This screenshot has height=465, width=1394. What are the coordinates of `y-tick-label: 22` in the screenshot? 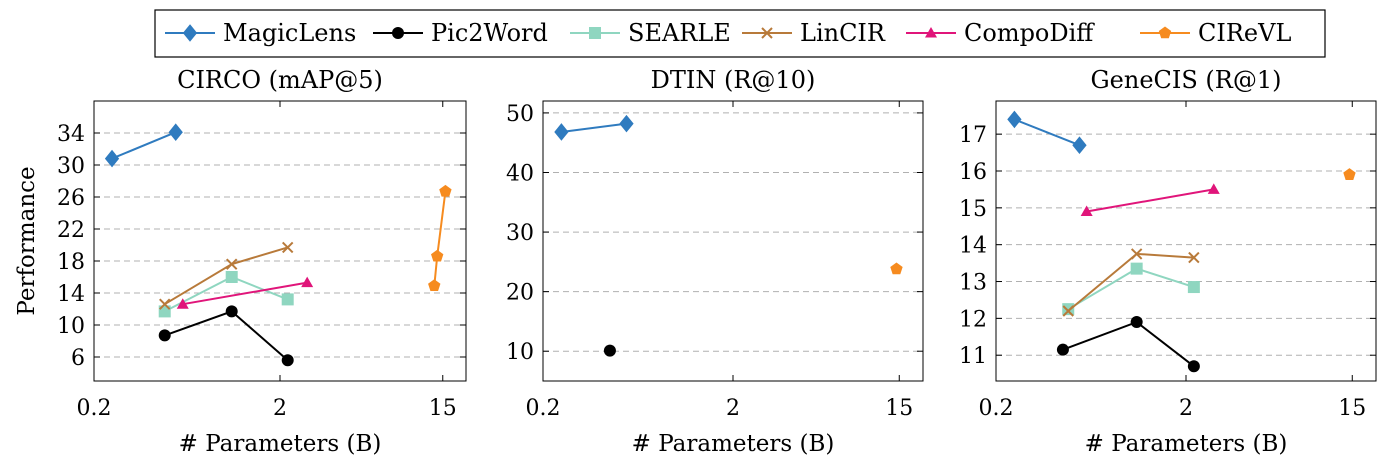 It's located at (71, 230).